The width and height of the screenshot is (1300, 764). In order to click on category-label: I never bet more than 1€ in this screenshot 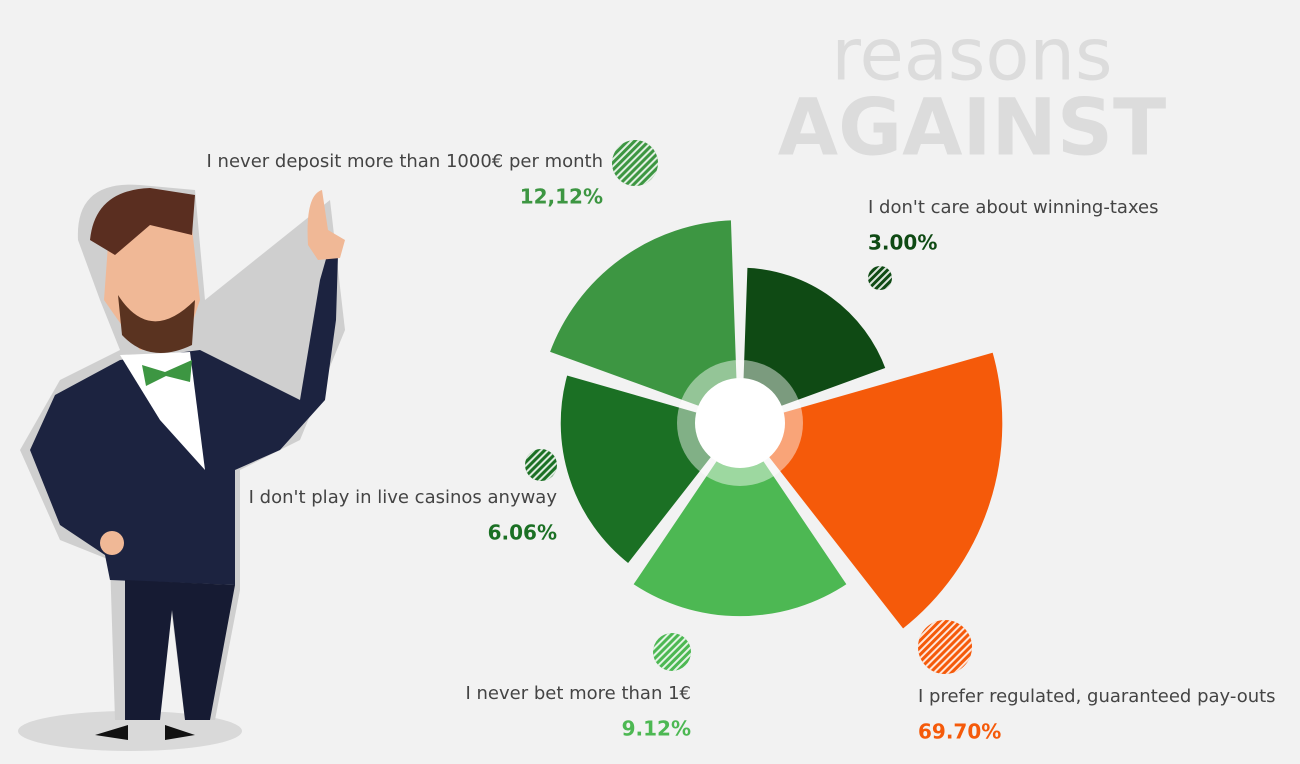, I will do `click(578, 693)`.